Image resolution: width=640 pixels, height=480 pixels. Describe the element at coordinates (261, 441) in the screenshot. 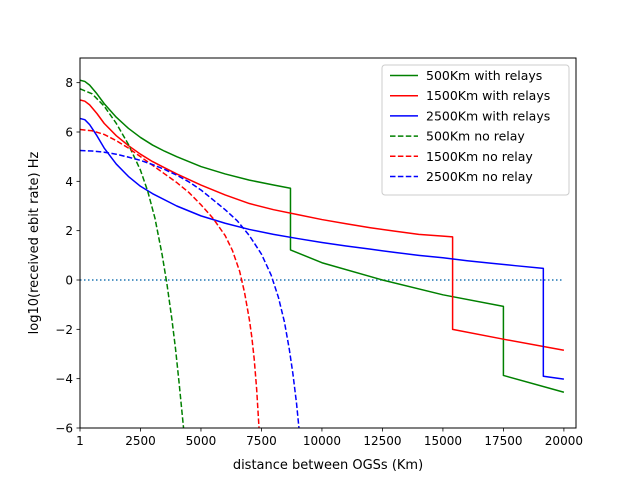

I see `x-tick-label: 7500` at that location.